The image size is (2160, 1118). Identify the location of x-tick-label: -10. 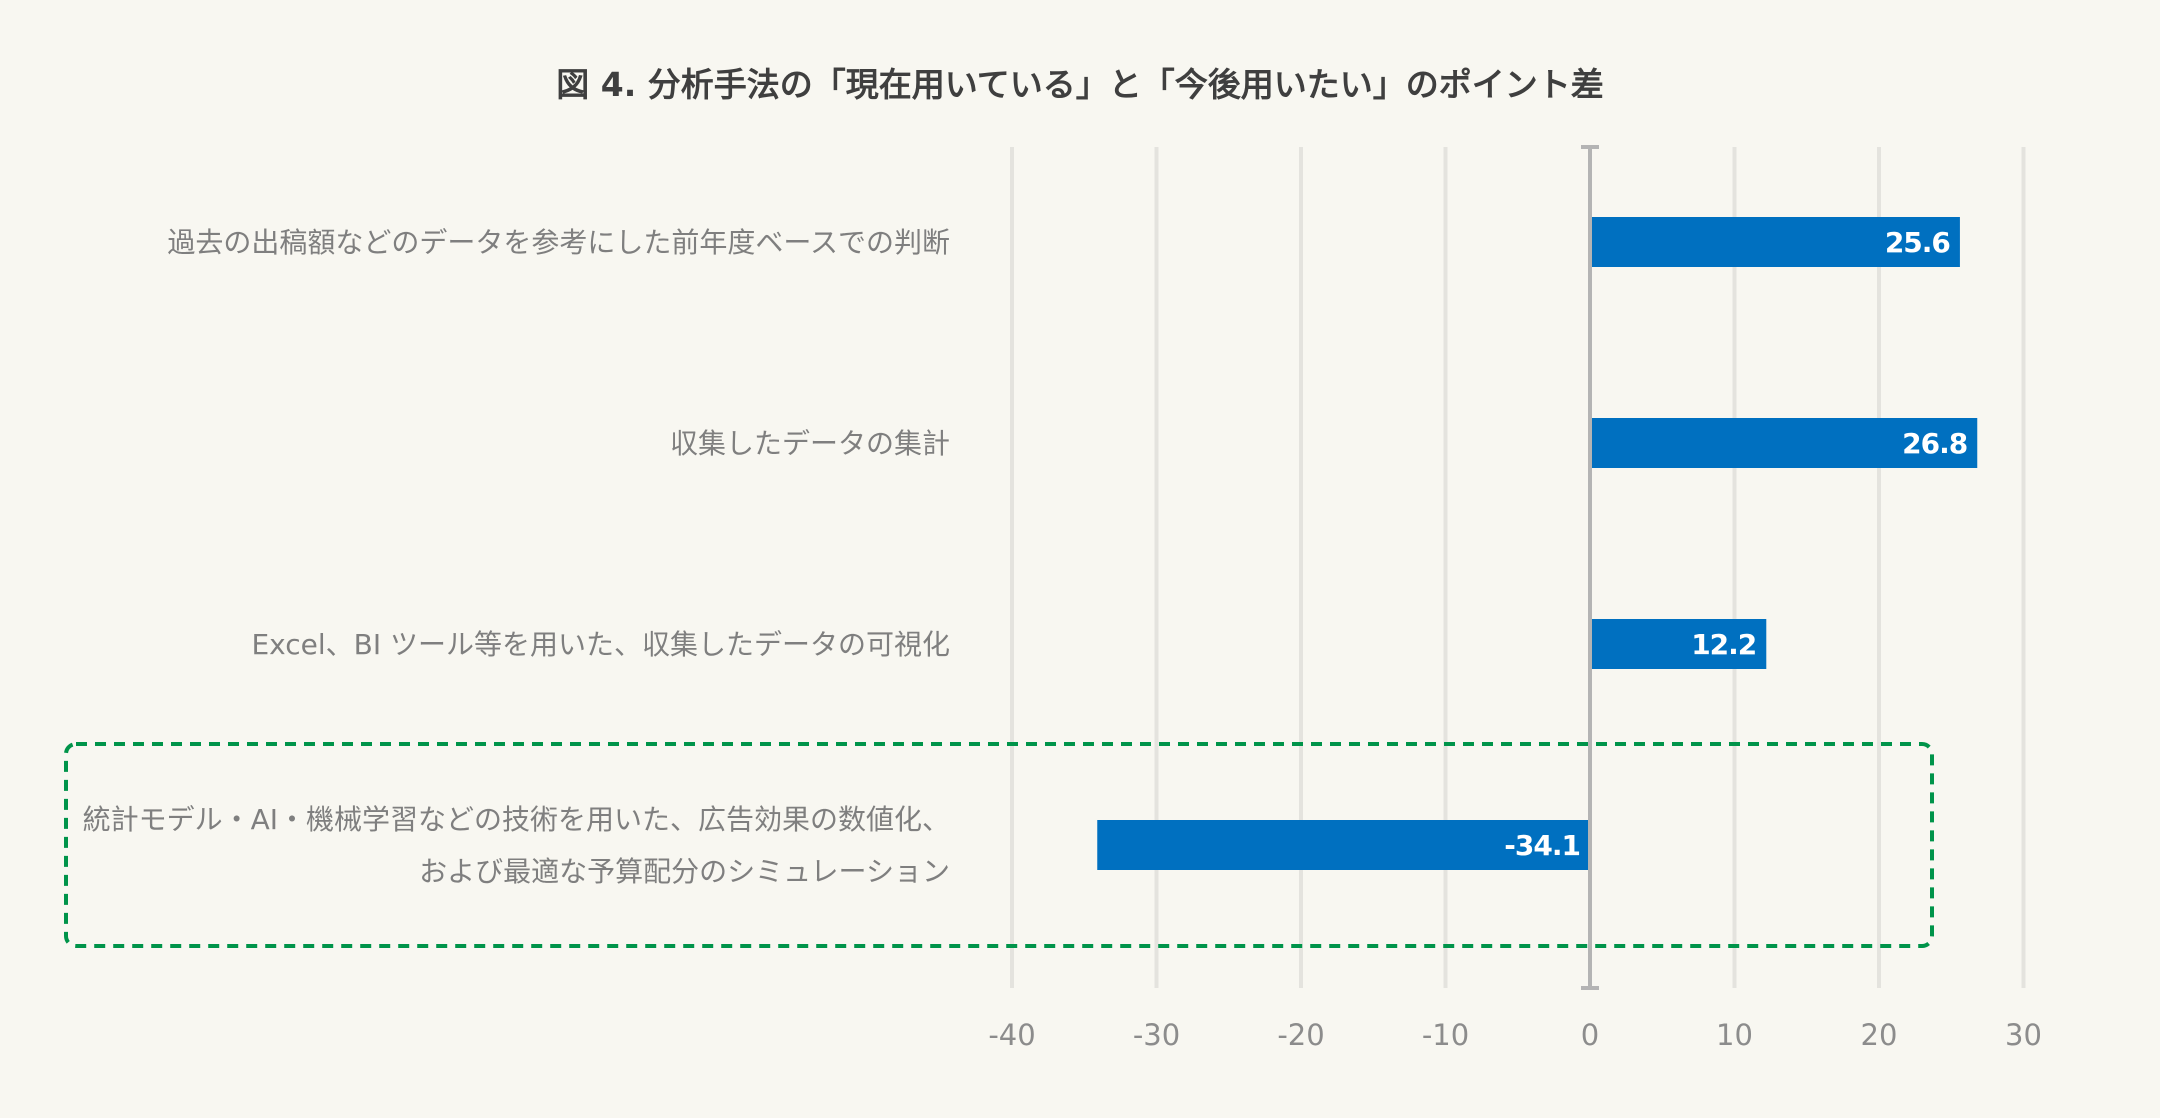
(1445, 1035).